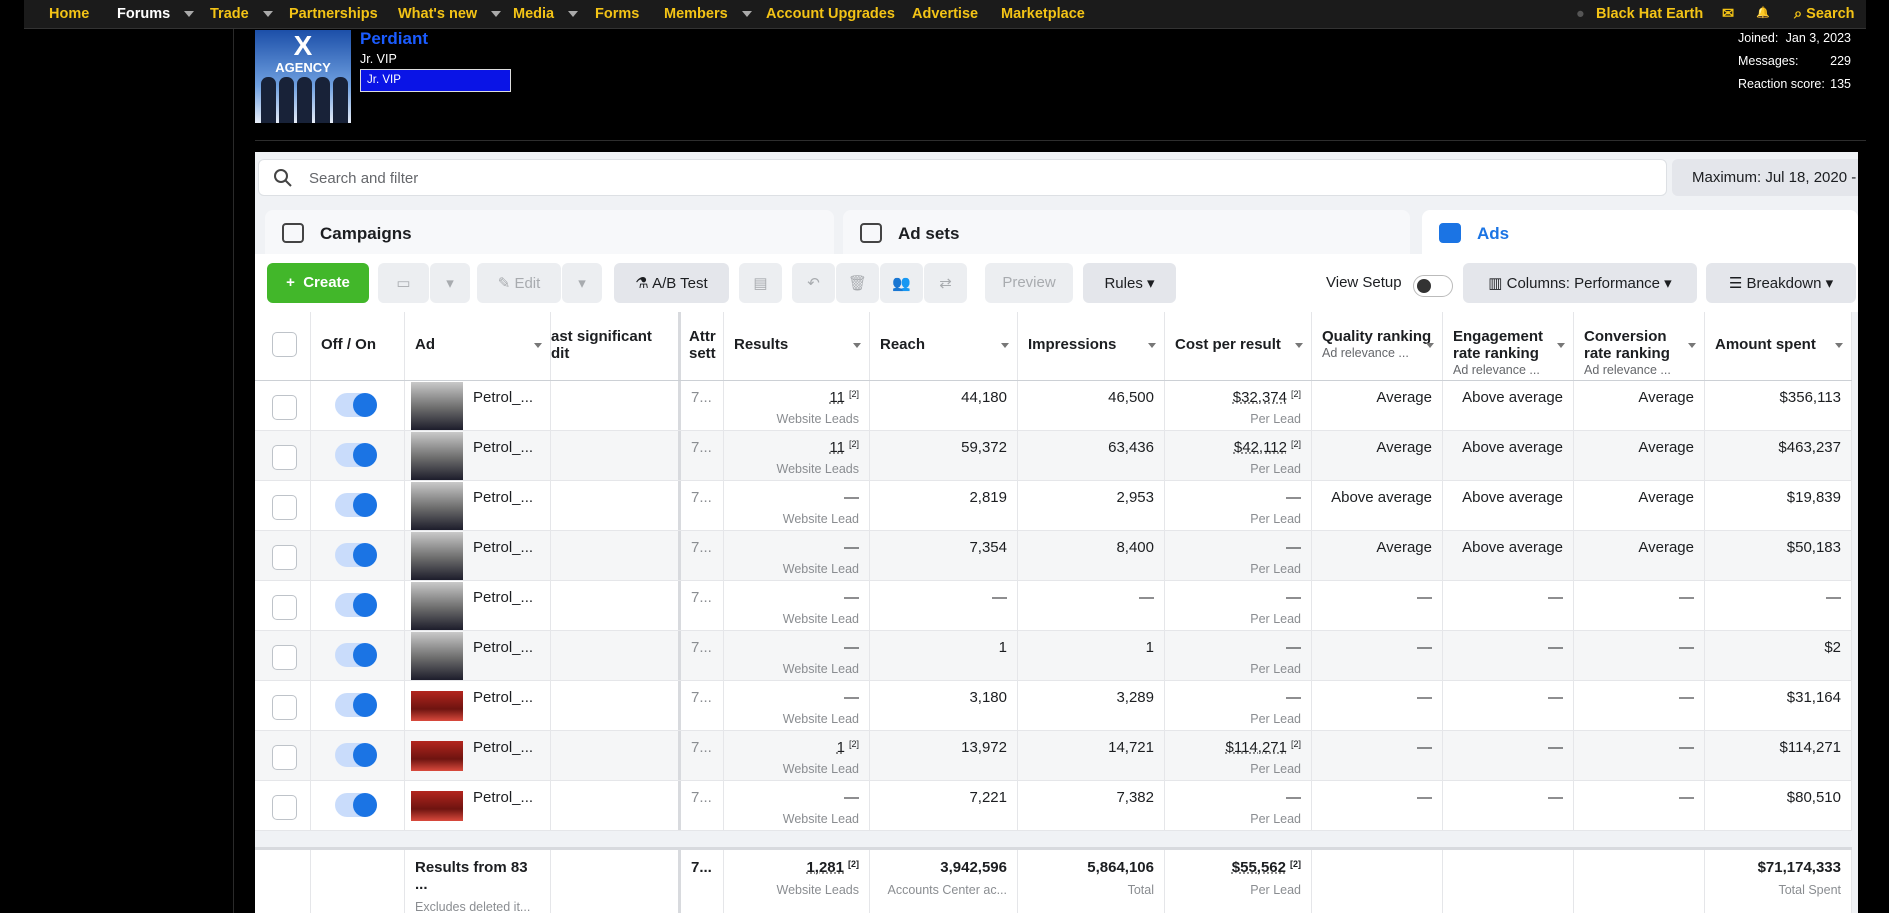 The height and width of the screenshot is (913, 1889). What do you see at coordinates (1433, 286) in the screenshot?
I see `view-setup-toggle` at bounding box center [1433, 286].